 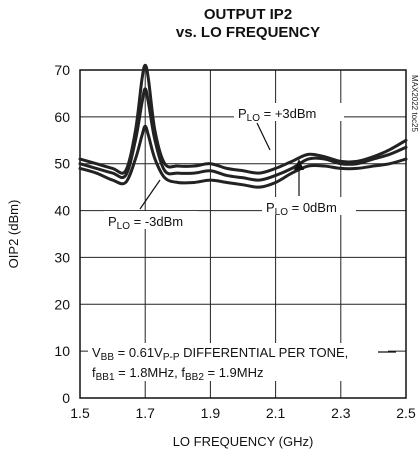 I want to click on annot-plus3-bg, so click(x=289, y=112).